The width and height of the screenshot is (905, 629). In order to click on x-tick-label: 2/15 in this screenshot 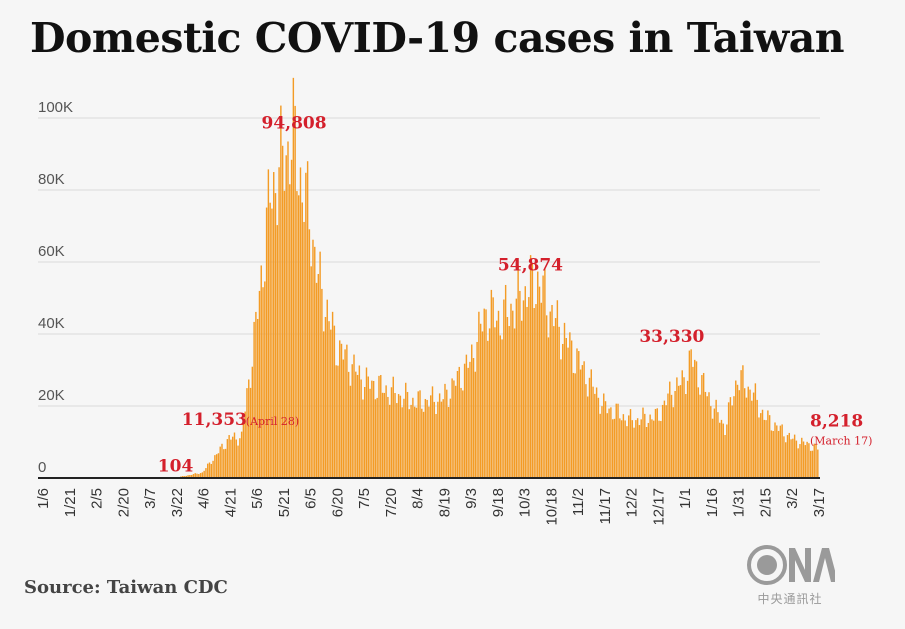, I will do `click(765, 502)`.